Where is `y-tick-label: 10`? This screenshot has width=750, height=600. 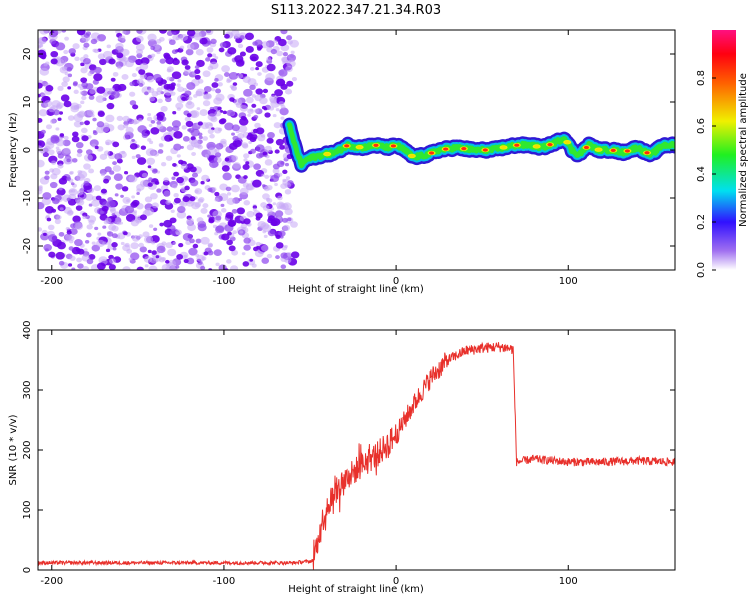
y-tick-label: 10 is located at coordinates (27, 102).